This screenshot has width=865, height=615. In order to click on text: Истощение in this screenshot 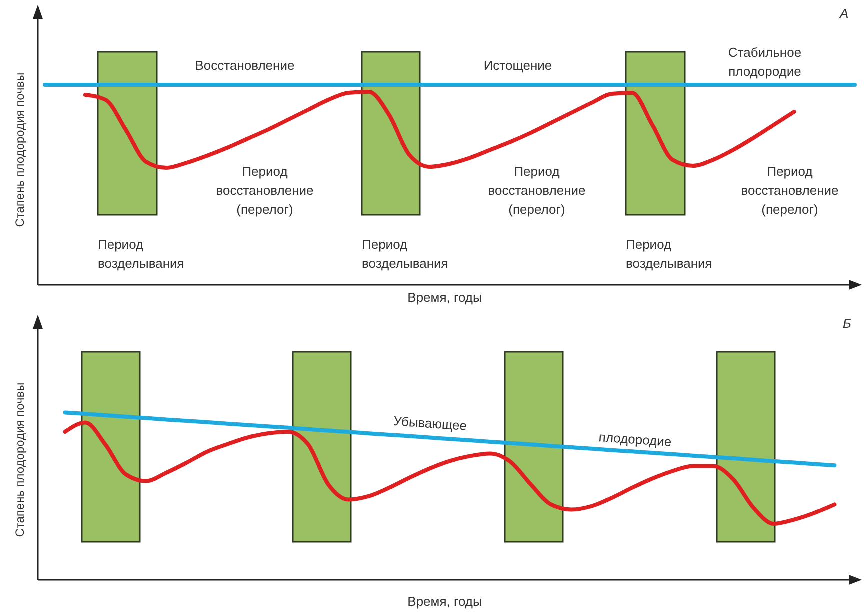, I will do `click(518, 65)`.